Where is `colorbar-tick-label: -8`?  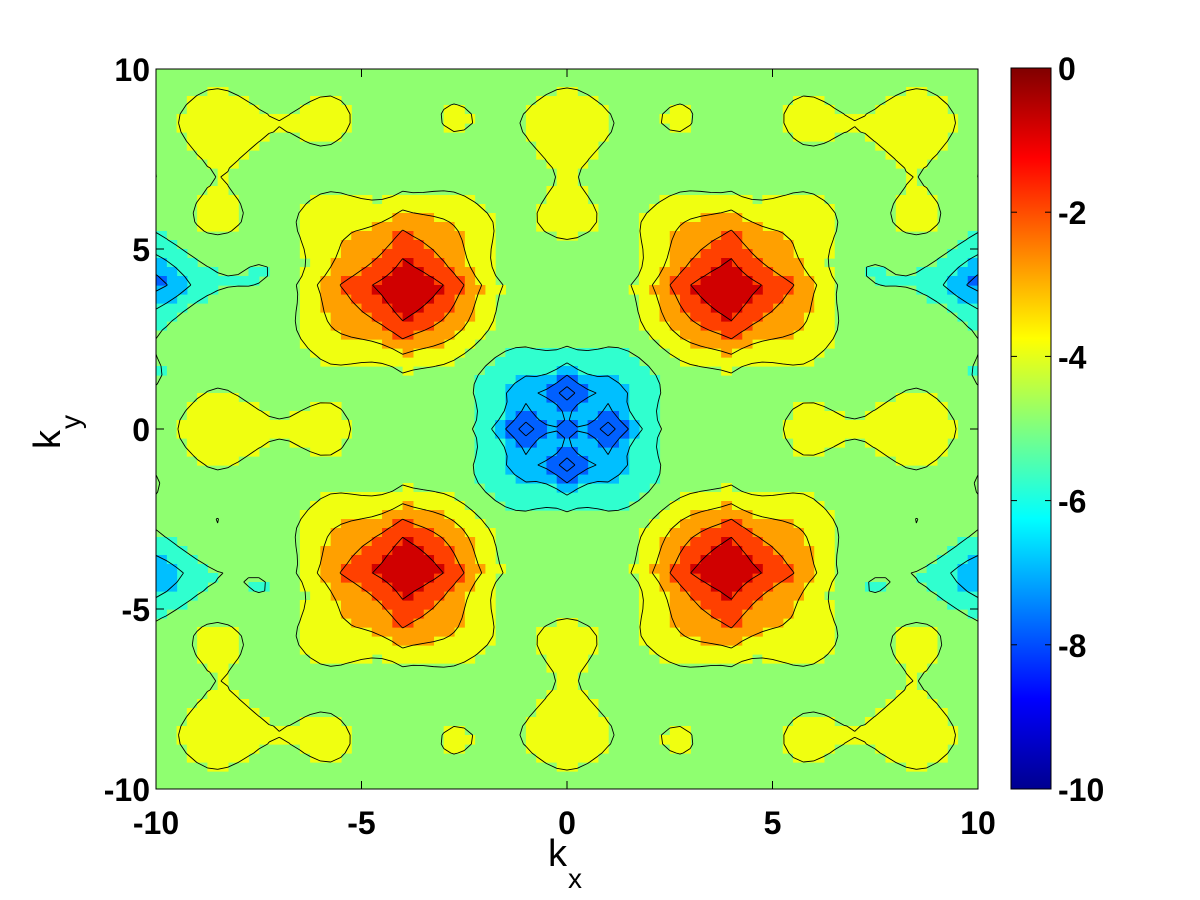 colorbar-tick-label: -8 is located at coordinates (1072, 646).